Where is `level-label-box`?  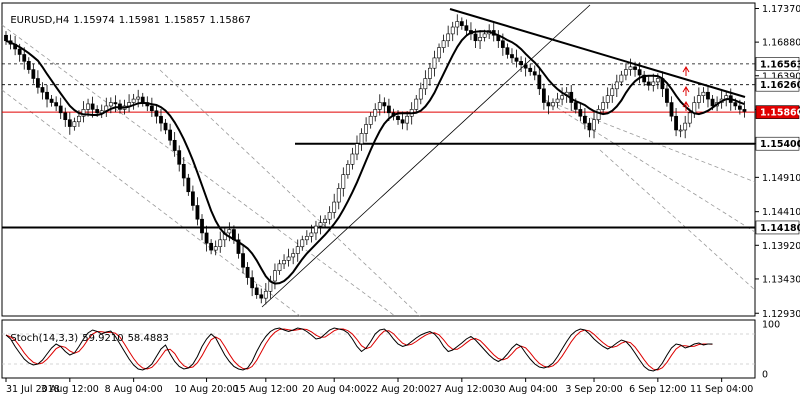
level-label-box is located at coordinates (777, 64).